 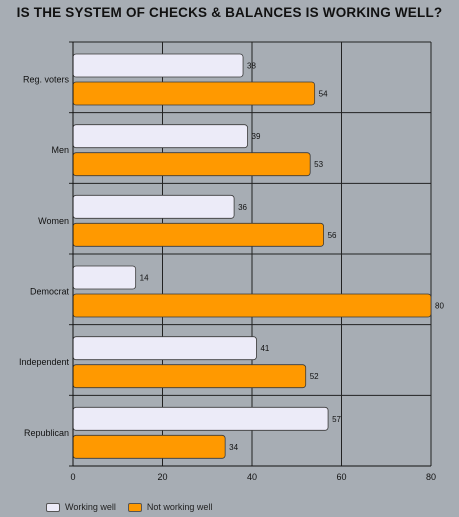 I want to click on x-tick-label-80: 80, so click(x=431, y=477).